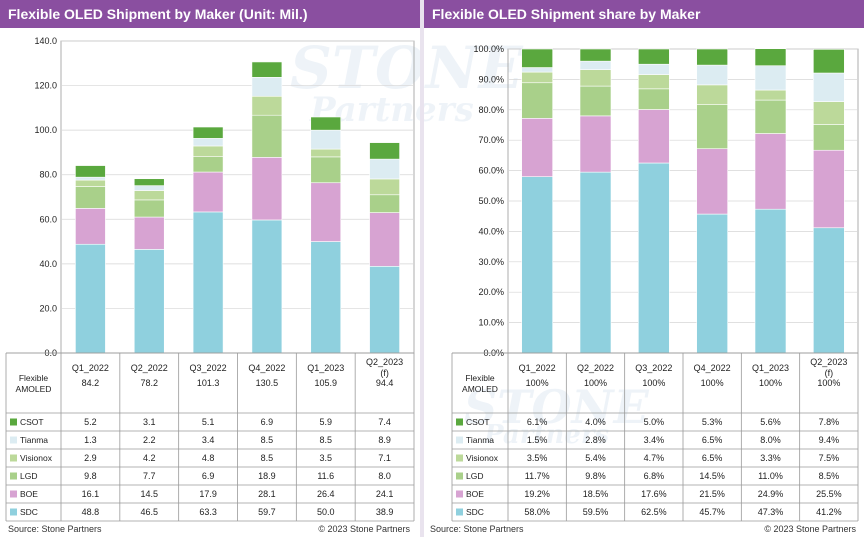 This screenshot has height=537, width=864. What do you see at coordinates (654, 494) in the screenshot?
I see `data-label-boe: 17.6%` at bounding box center [654, 494].